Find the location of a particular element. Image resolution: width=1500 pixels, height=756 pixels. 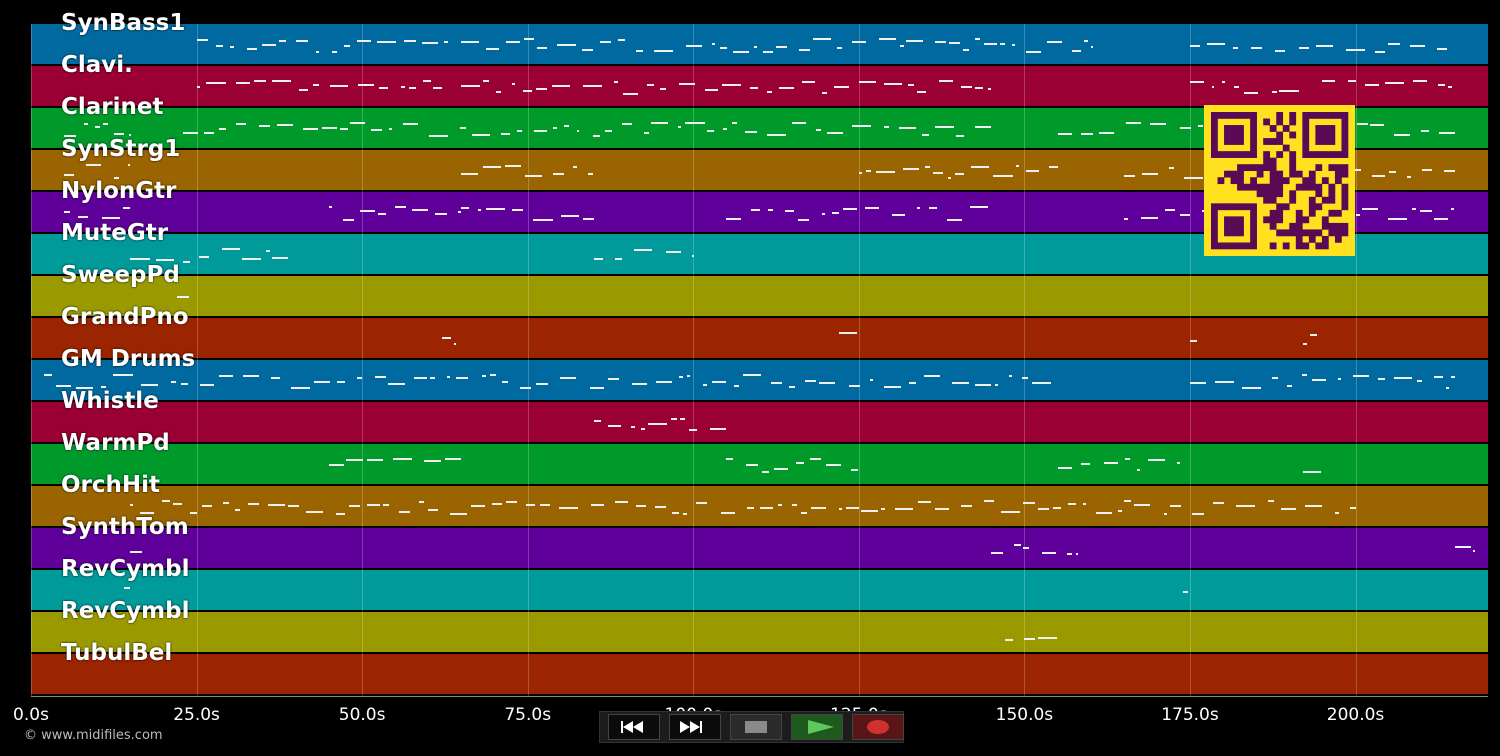

track-label: SynBass1 is located at coordinates (123, 23).